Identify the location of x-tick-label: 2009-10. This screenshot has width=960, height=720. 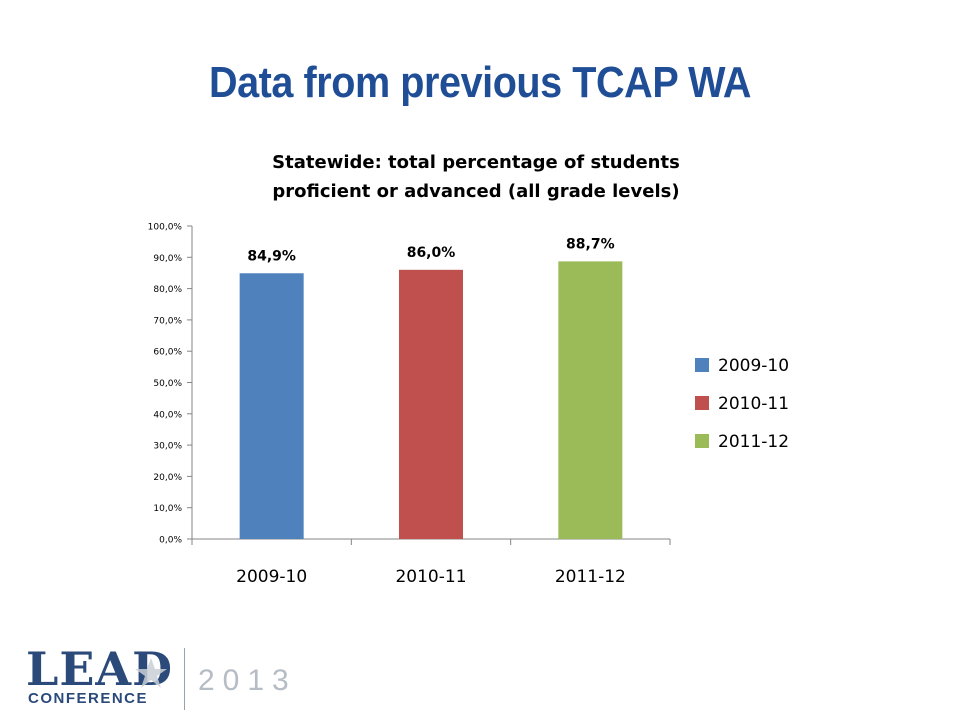
(271, 577).